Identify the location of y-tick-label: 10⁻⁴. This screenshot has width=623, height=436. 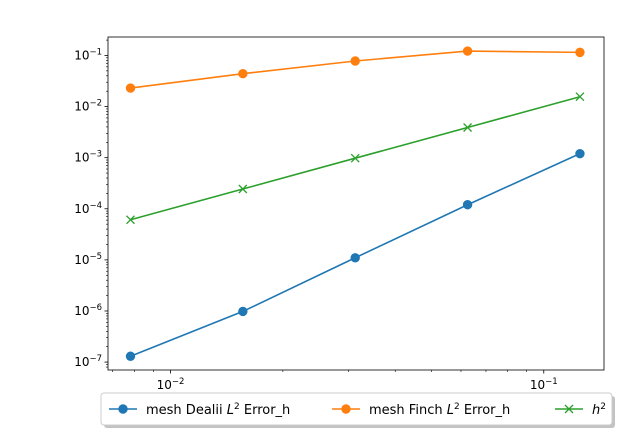
(88, 208).